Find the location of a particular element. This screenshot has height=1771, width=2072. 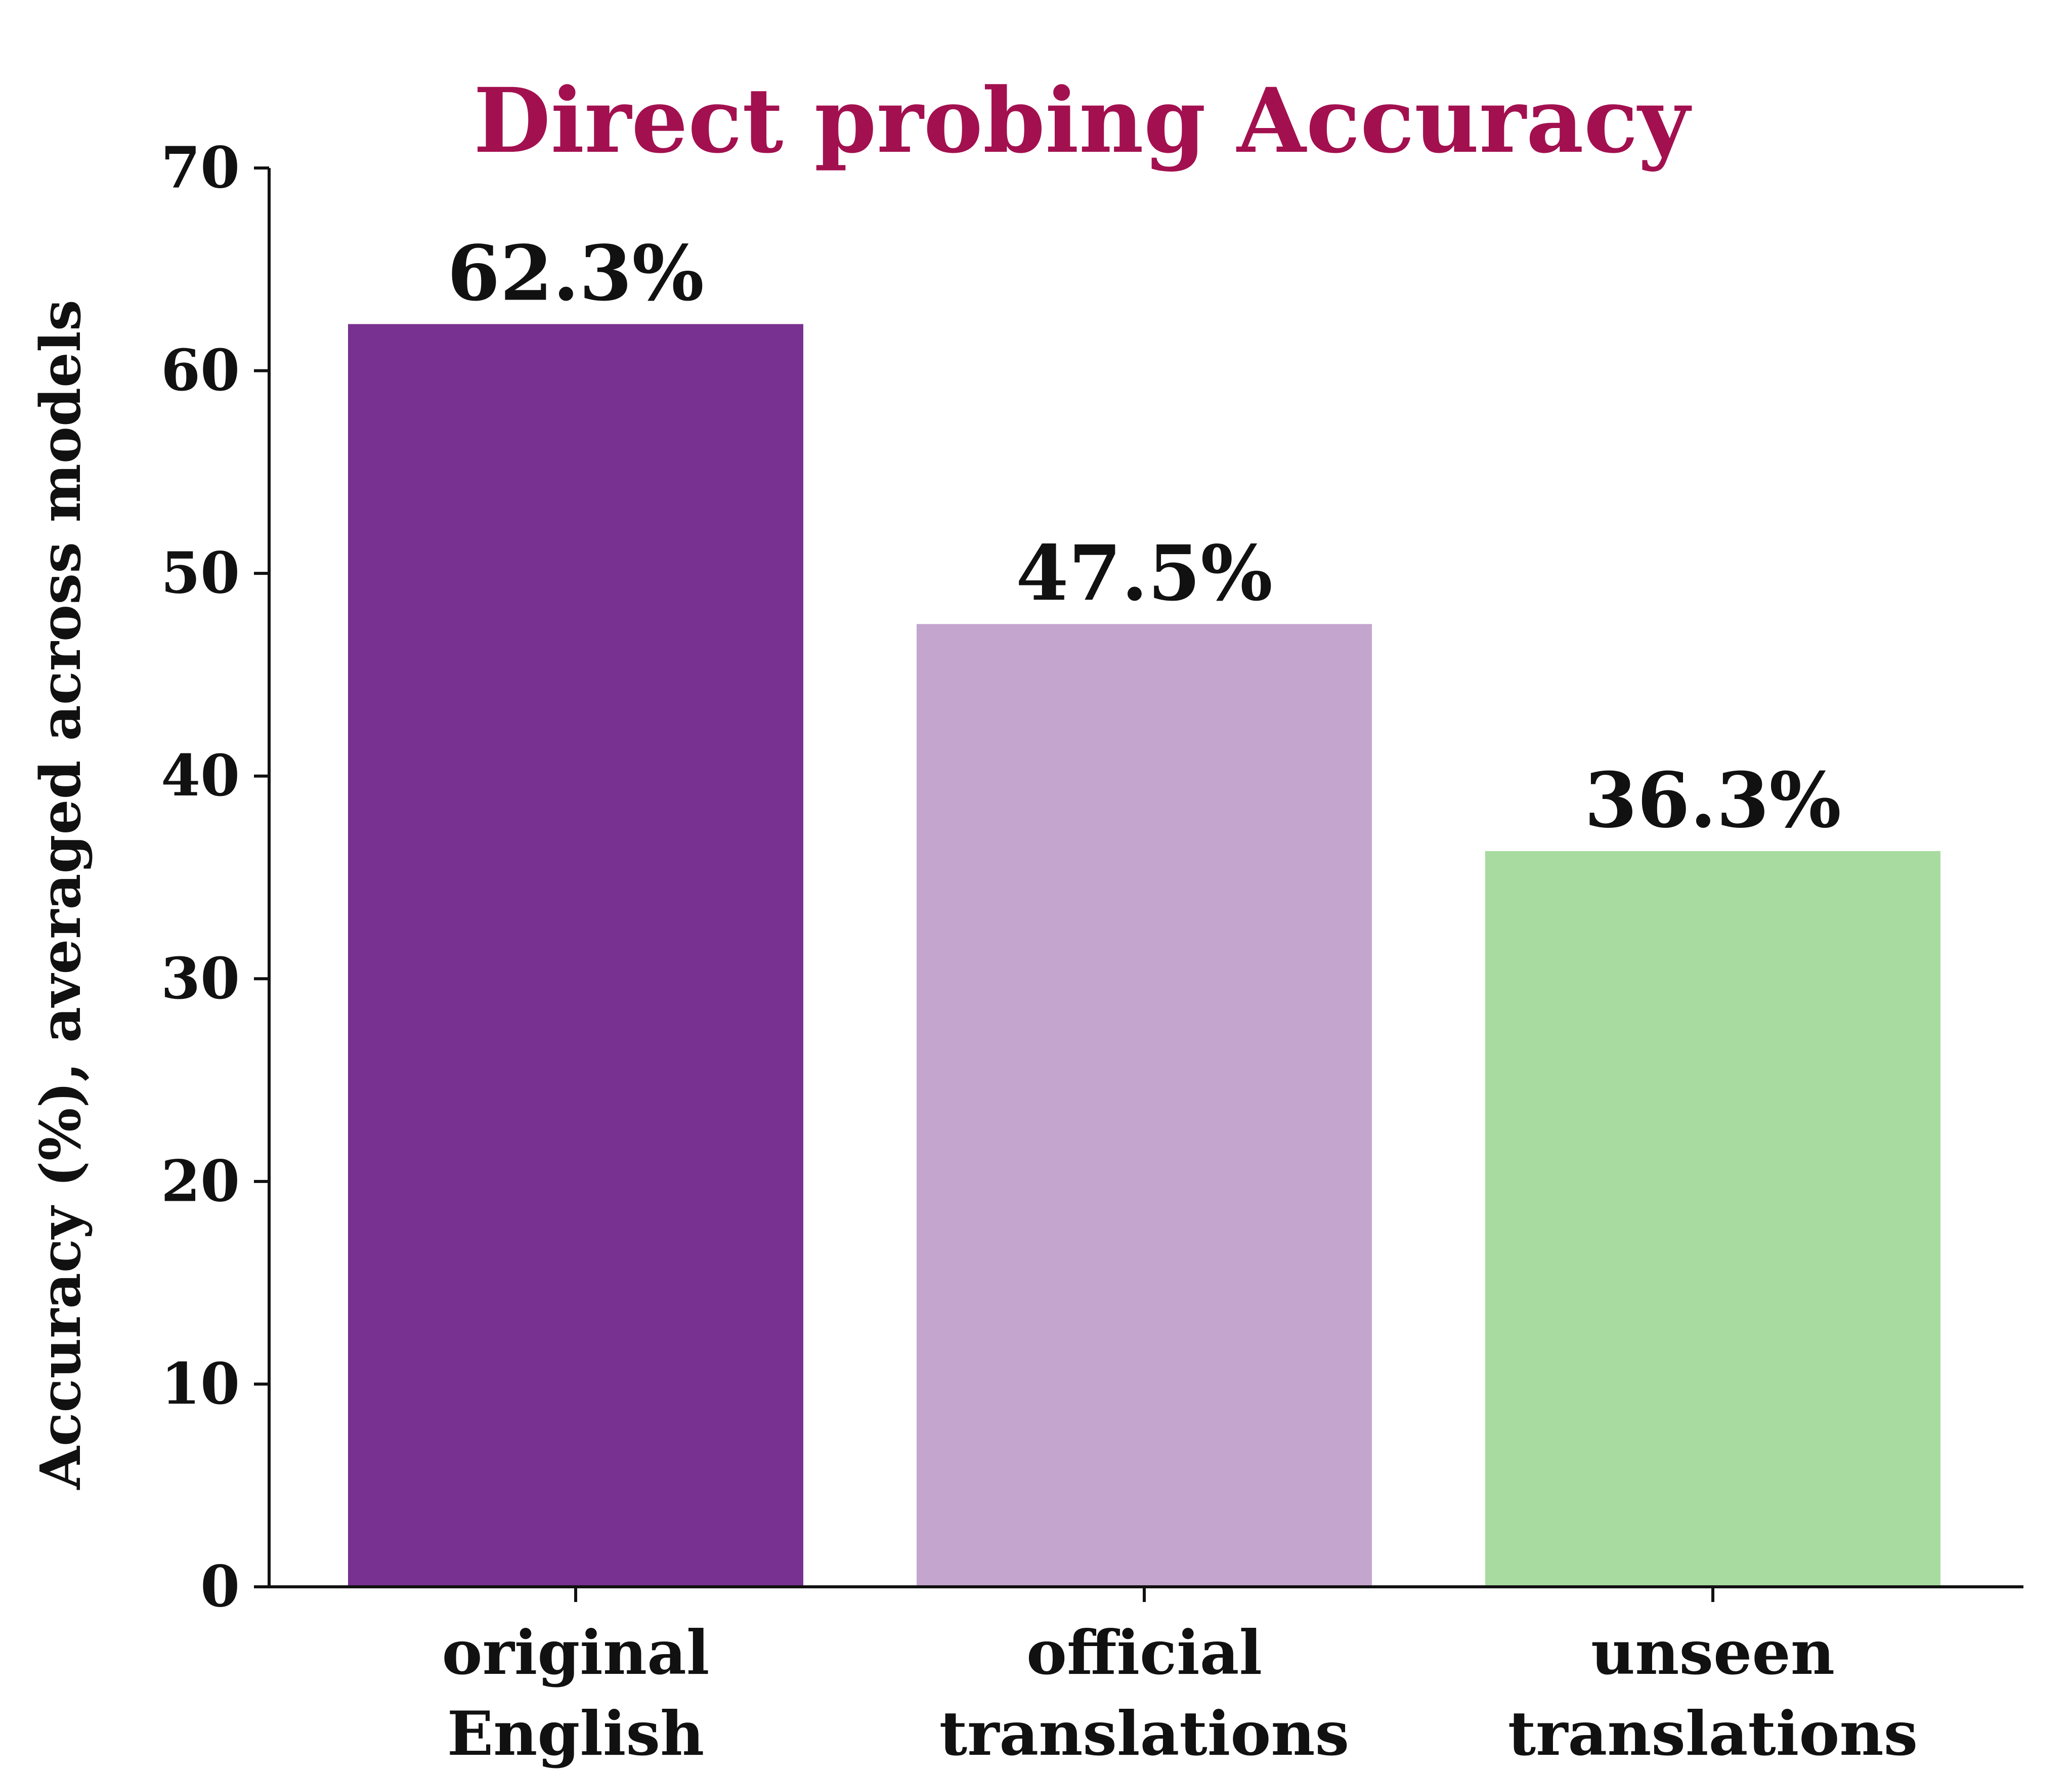

y-tick-label-60: 60 is located at coordinates (200, 371).